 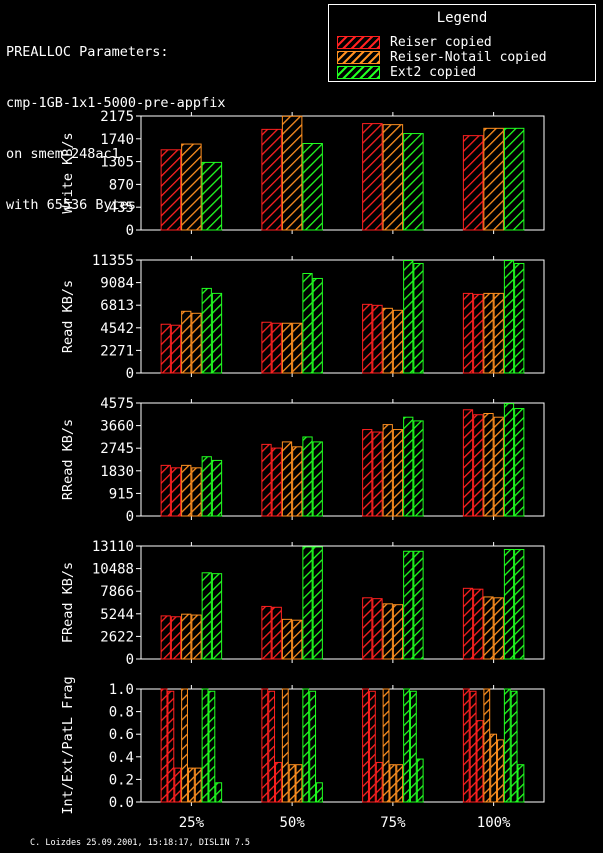 What do you see at coordinates (121, 494) in the screenshot?
I see `y-tick-label: 915` at bounding box center [121, 494].